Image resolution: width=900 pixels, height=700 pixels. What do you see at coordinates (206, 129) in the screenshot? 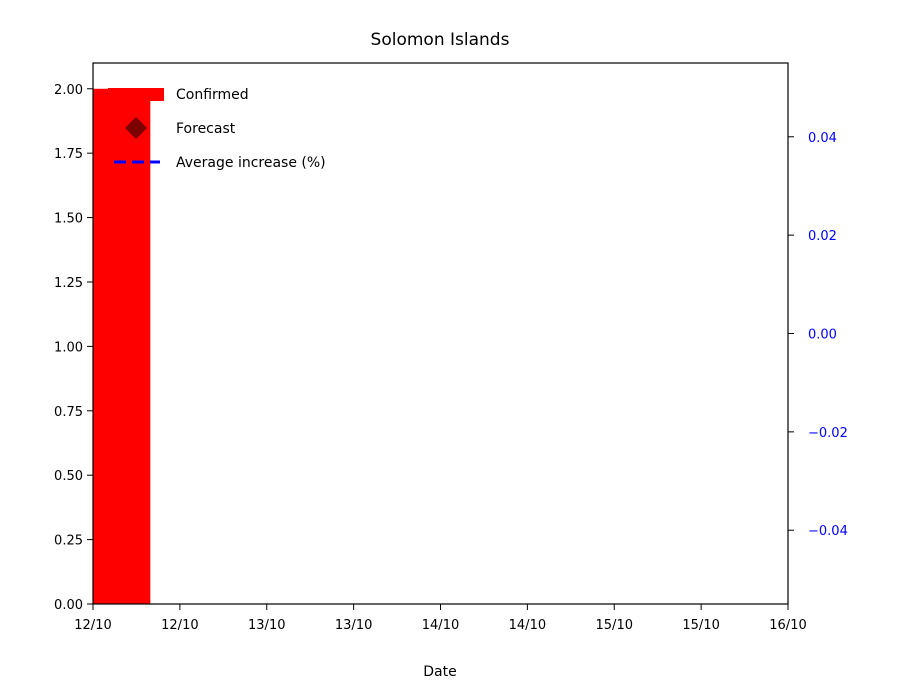
I see `legend-label: Forecast` at bounding box center [206, 129].